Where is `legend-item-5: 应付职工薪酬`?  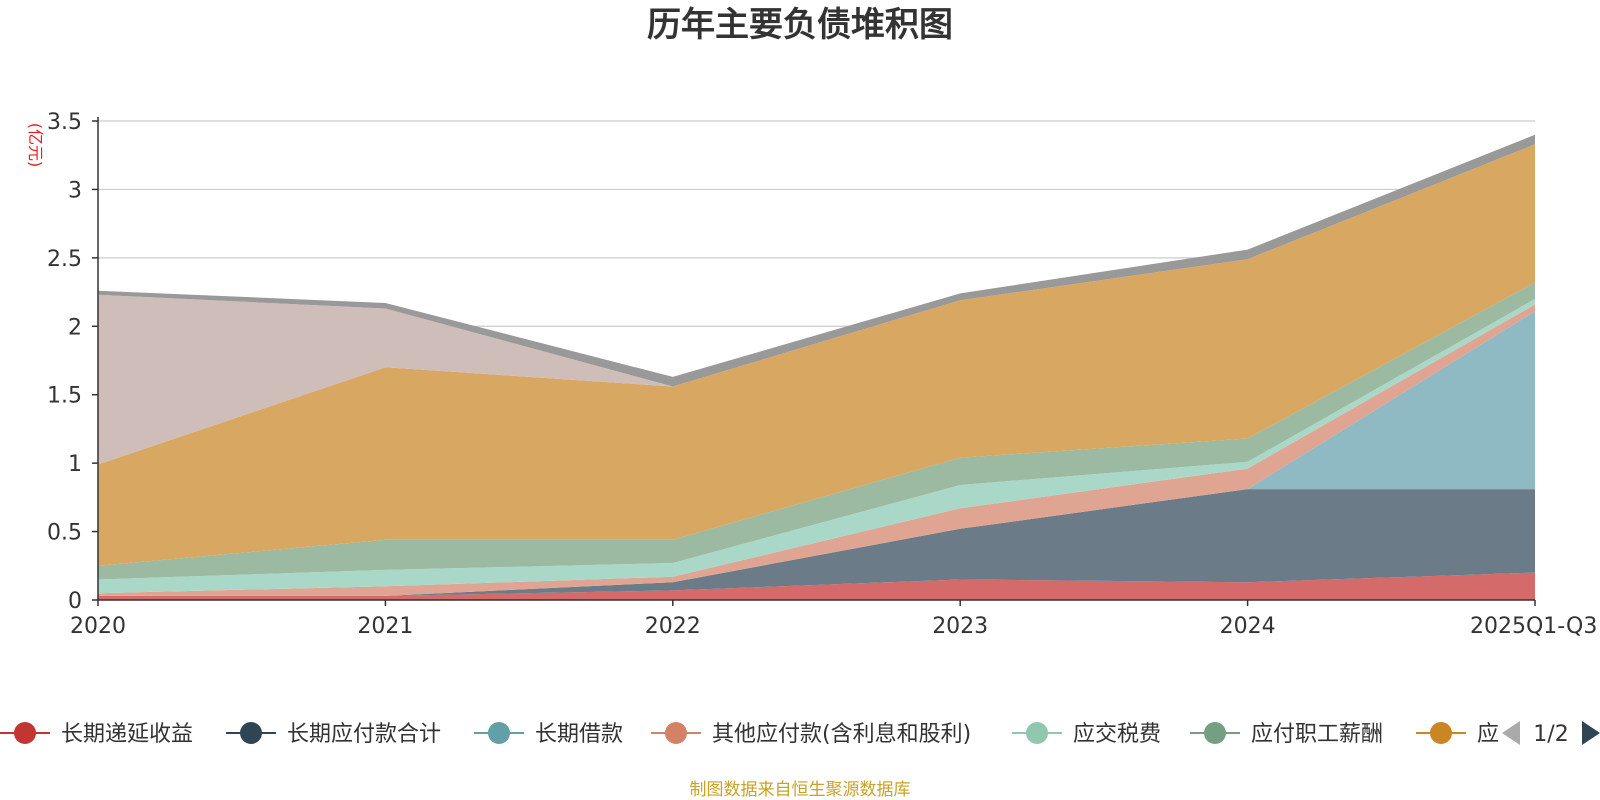 legend-item-5: 应付职工薪酬 is located at coordinates (1286, 734).